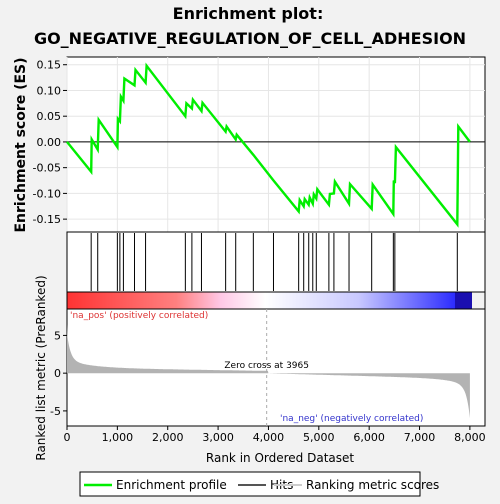 This screenshot has width=500, height=504. I want to click on hits-panel, so click(276, 262).